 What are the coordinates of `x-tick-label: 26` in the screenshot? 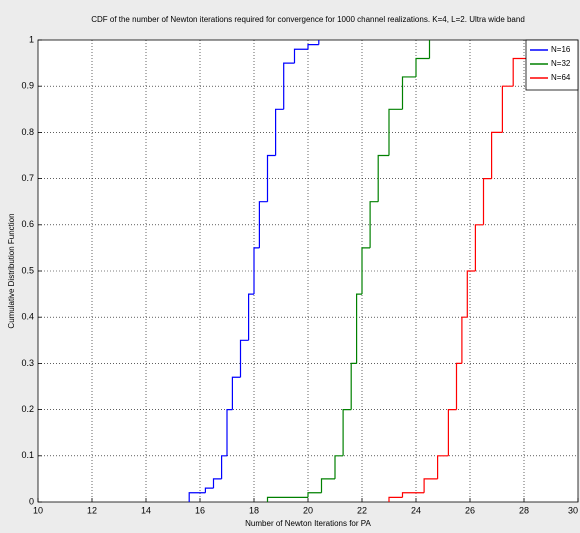 It's located at (470, 510).